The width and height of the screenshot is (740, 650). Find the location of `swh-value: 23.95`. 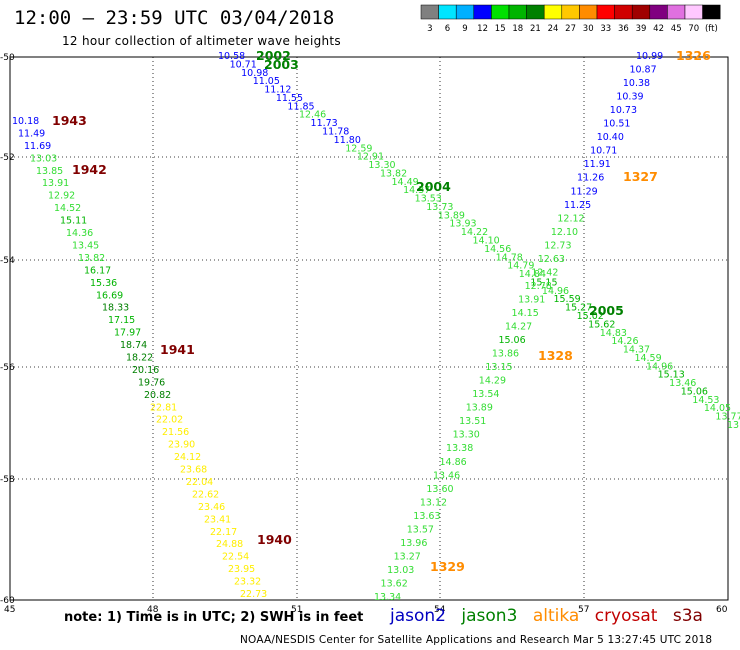

swh-value: 23.95 is located at coordinates (241, 569).